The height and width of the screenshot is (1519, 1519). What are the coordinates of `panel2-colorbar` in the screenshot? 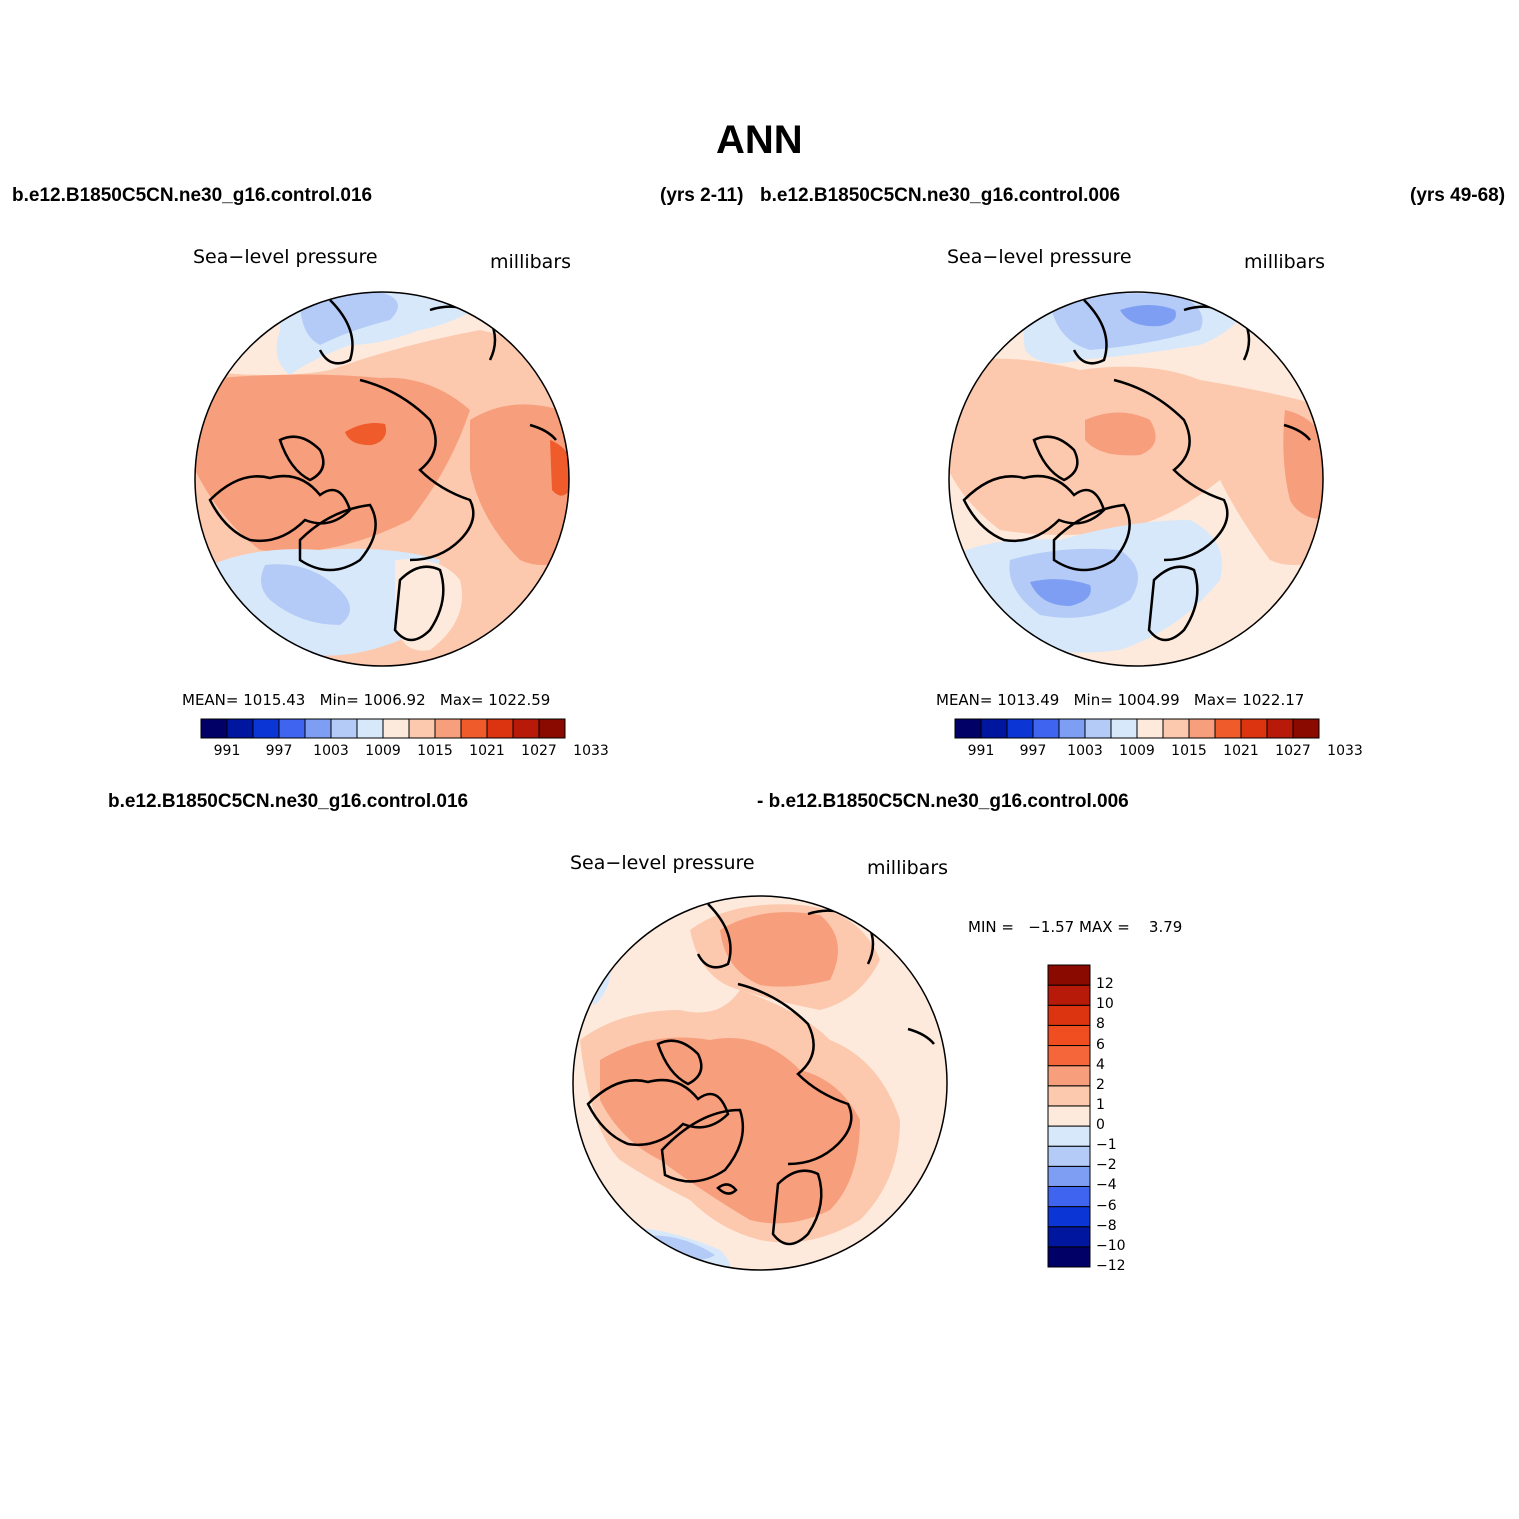 It's located at (1137, 728).